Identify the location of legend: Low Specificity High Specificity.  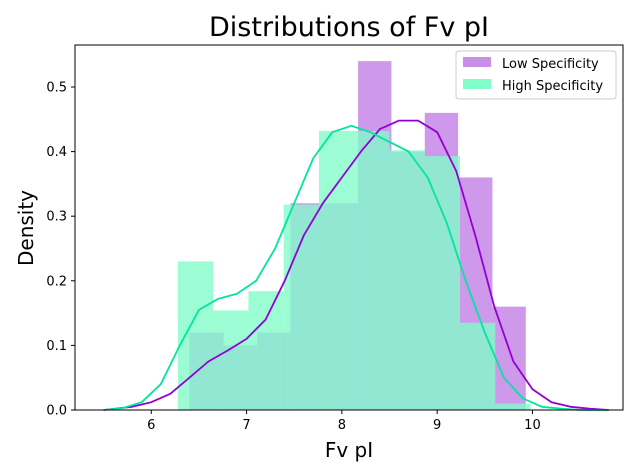
(536, 75).